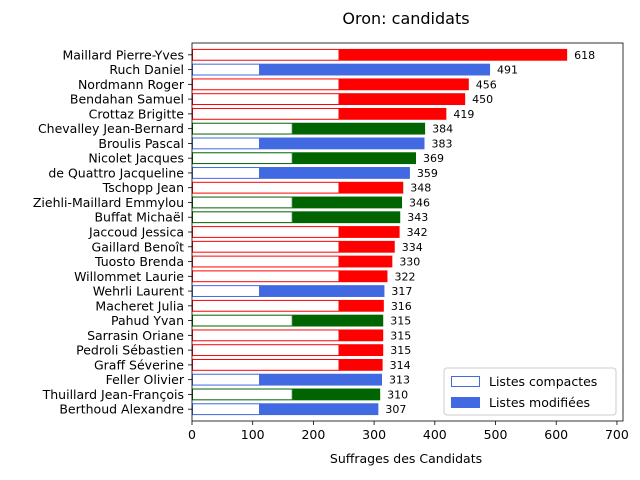 The width and height of the screenshot is (640, 480). Describe the element at coordinates (136, 232) in the screenshot. I see `y-tick-label: Jaccoud Jessica` at that location.